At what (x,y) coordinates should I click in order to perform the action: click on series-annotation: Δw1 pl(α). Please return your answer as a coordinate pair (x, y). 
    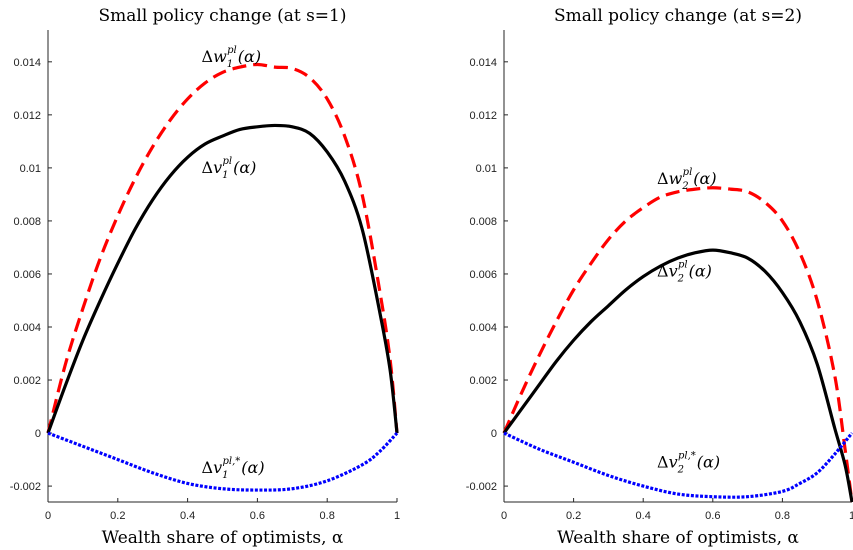
    Looking at the image, I should click on (232, 57).